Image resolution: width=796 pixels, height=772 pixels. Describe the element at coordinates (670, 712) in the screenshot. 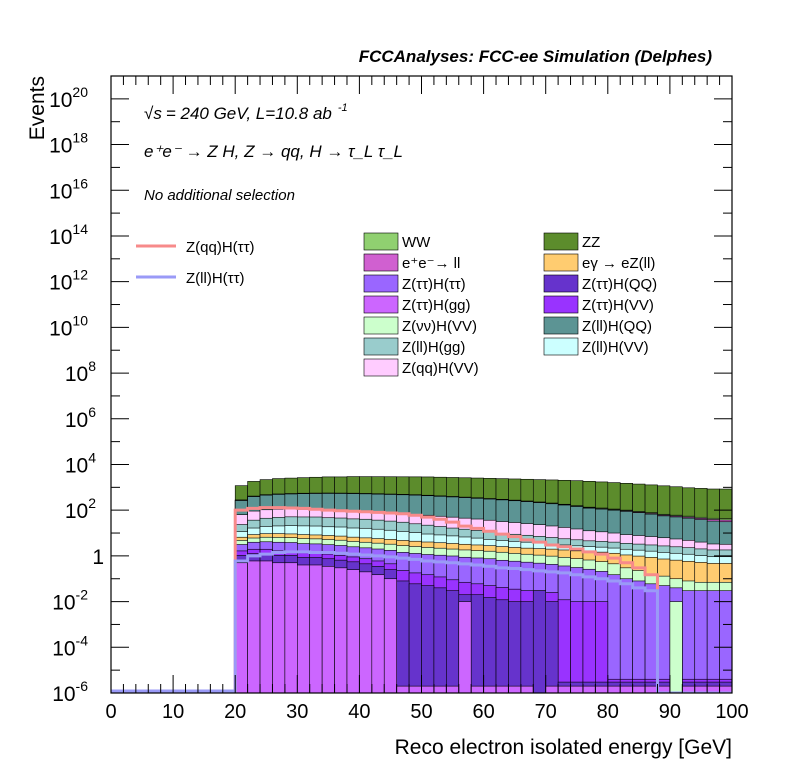

I see `x-tick-label: 90` at that location.